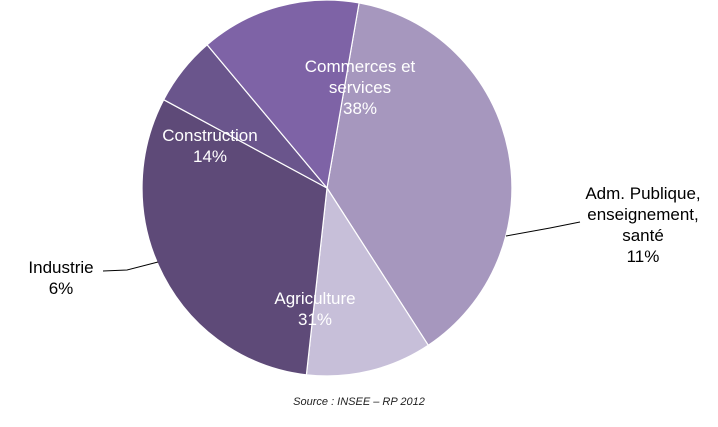 This screenshot has width=718, height=427. I want to click on slice-value-label: 11%, so click(643, 256).